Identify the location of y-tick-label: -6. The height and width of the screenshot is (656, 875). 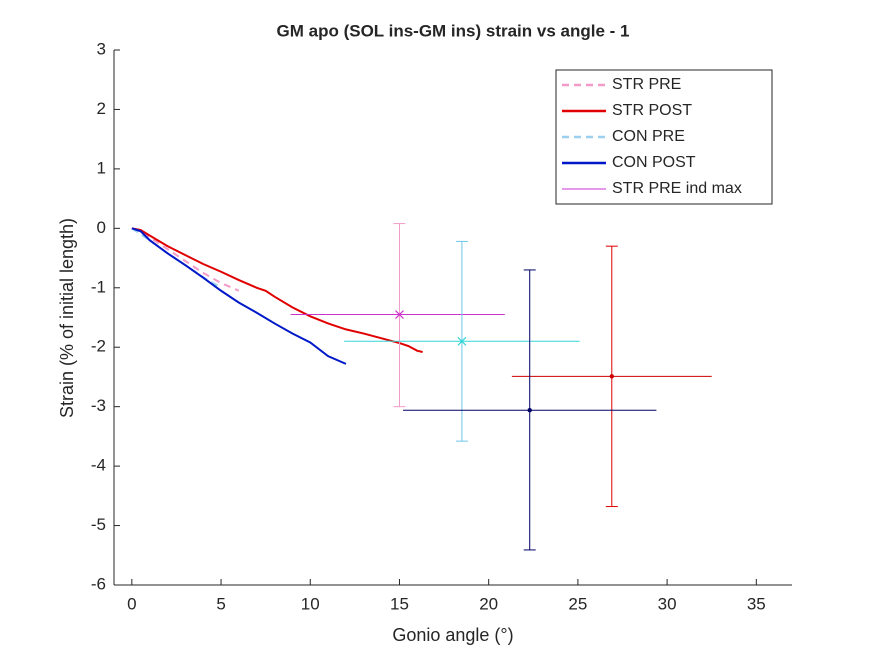
(98, 583).